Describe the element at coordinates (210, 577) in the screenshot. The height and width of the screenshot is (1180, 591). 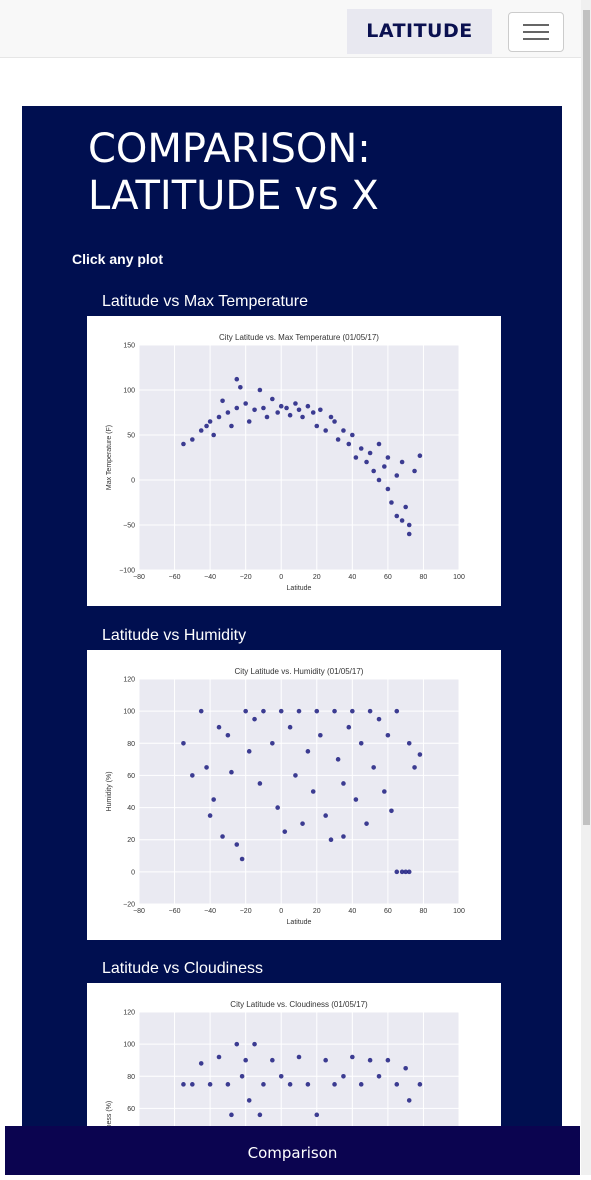
I see `x-tick-label: −40` at that location.